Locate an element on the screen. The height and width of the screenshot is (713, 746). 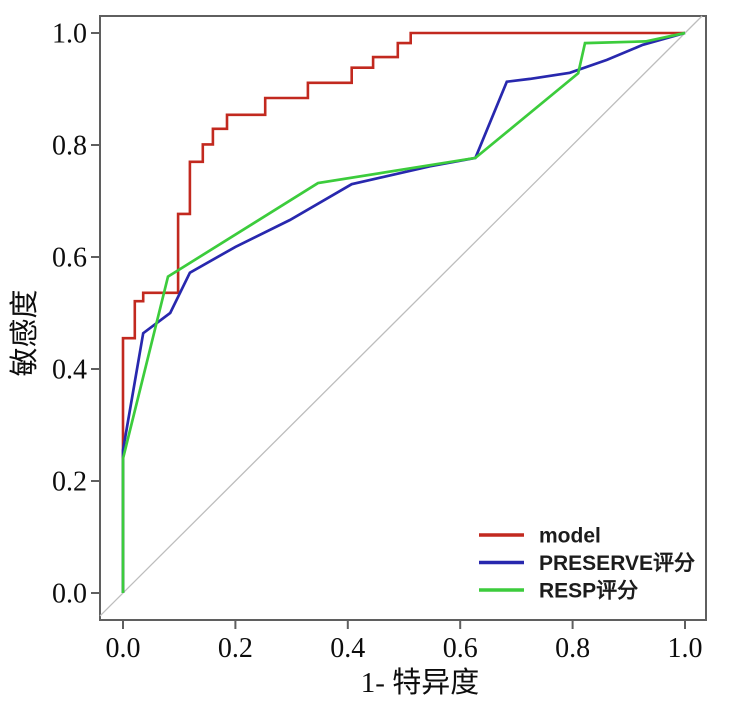
y-axis-tick-label: 1.0 is located at coordinates (69, 34).